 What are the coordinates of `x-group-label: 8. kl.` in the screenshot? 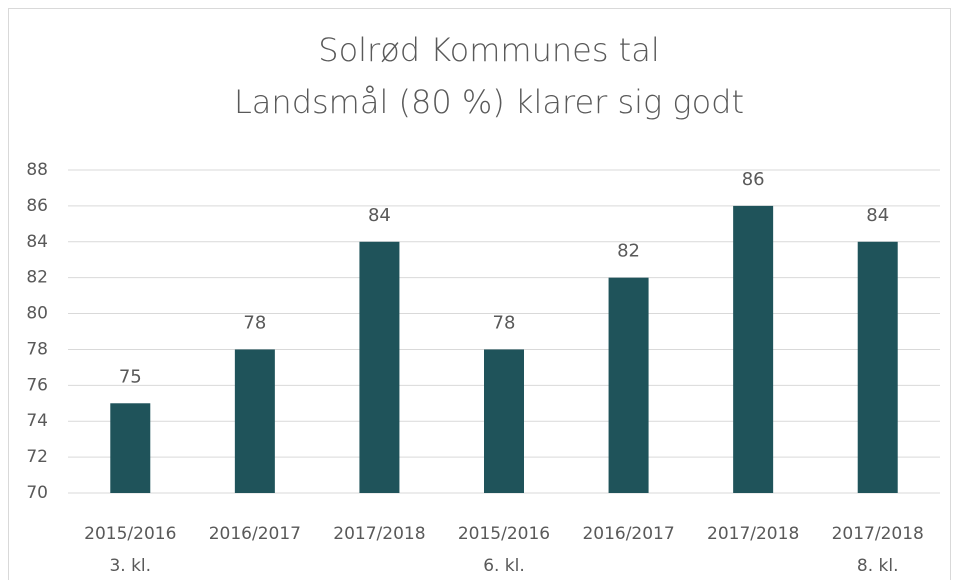 It's located at (878, 566).